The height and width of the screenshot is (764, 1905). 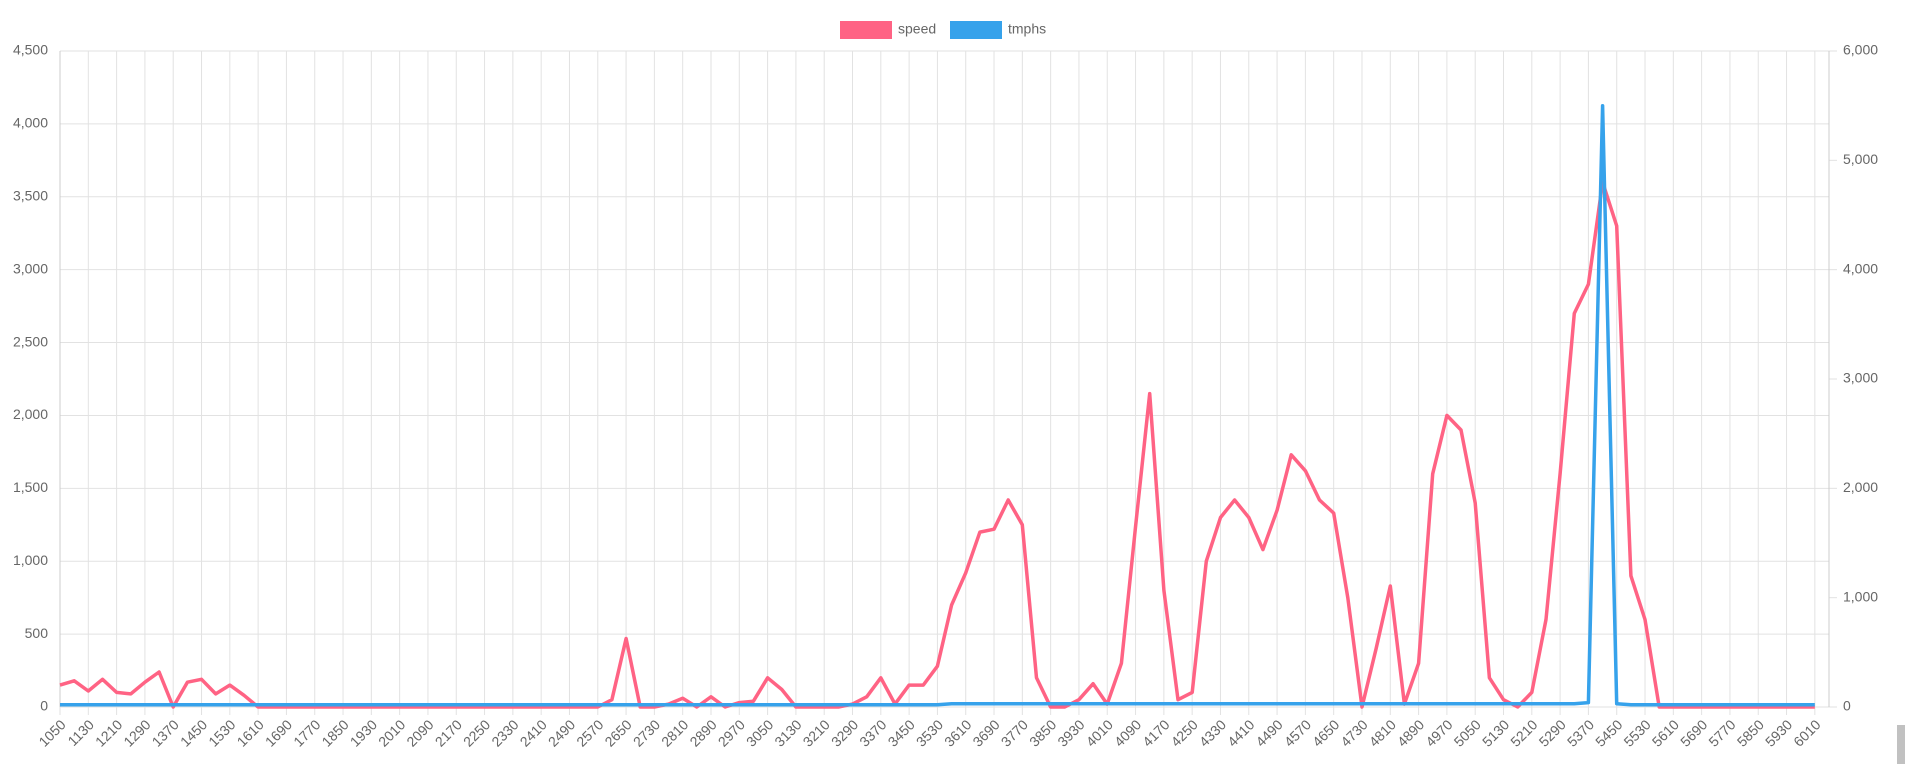 I want to click on x-tick-label: 4730, so click(x=1353, y=732).